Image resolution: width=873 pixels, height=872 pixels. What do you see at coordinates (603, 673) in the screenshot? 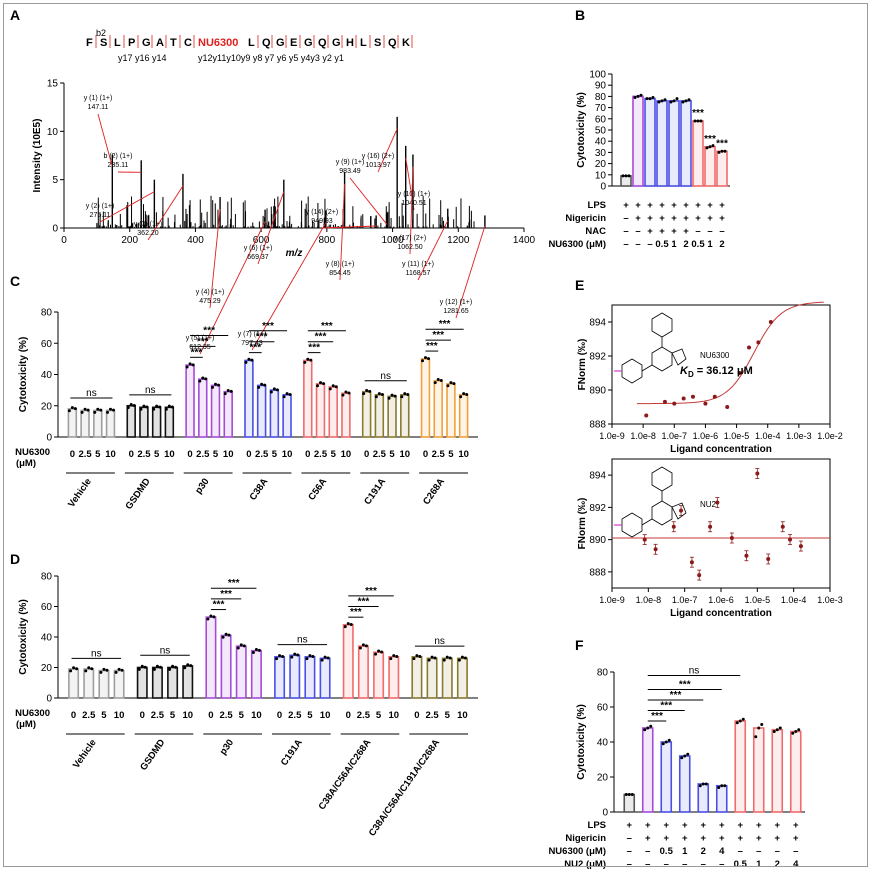
I see `panelF-y-tick-label: 80` at bounding box center [603, 673].